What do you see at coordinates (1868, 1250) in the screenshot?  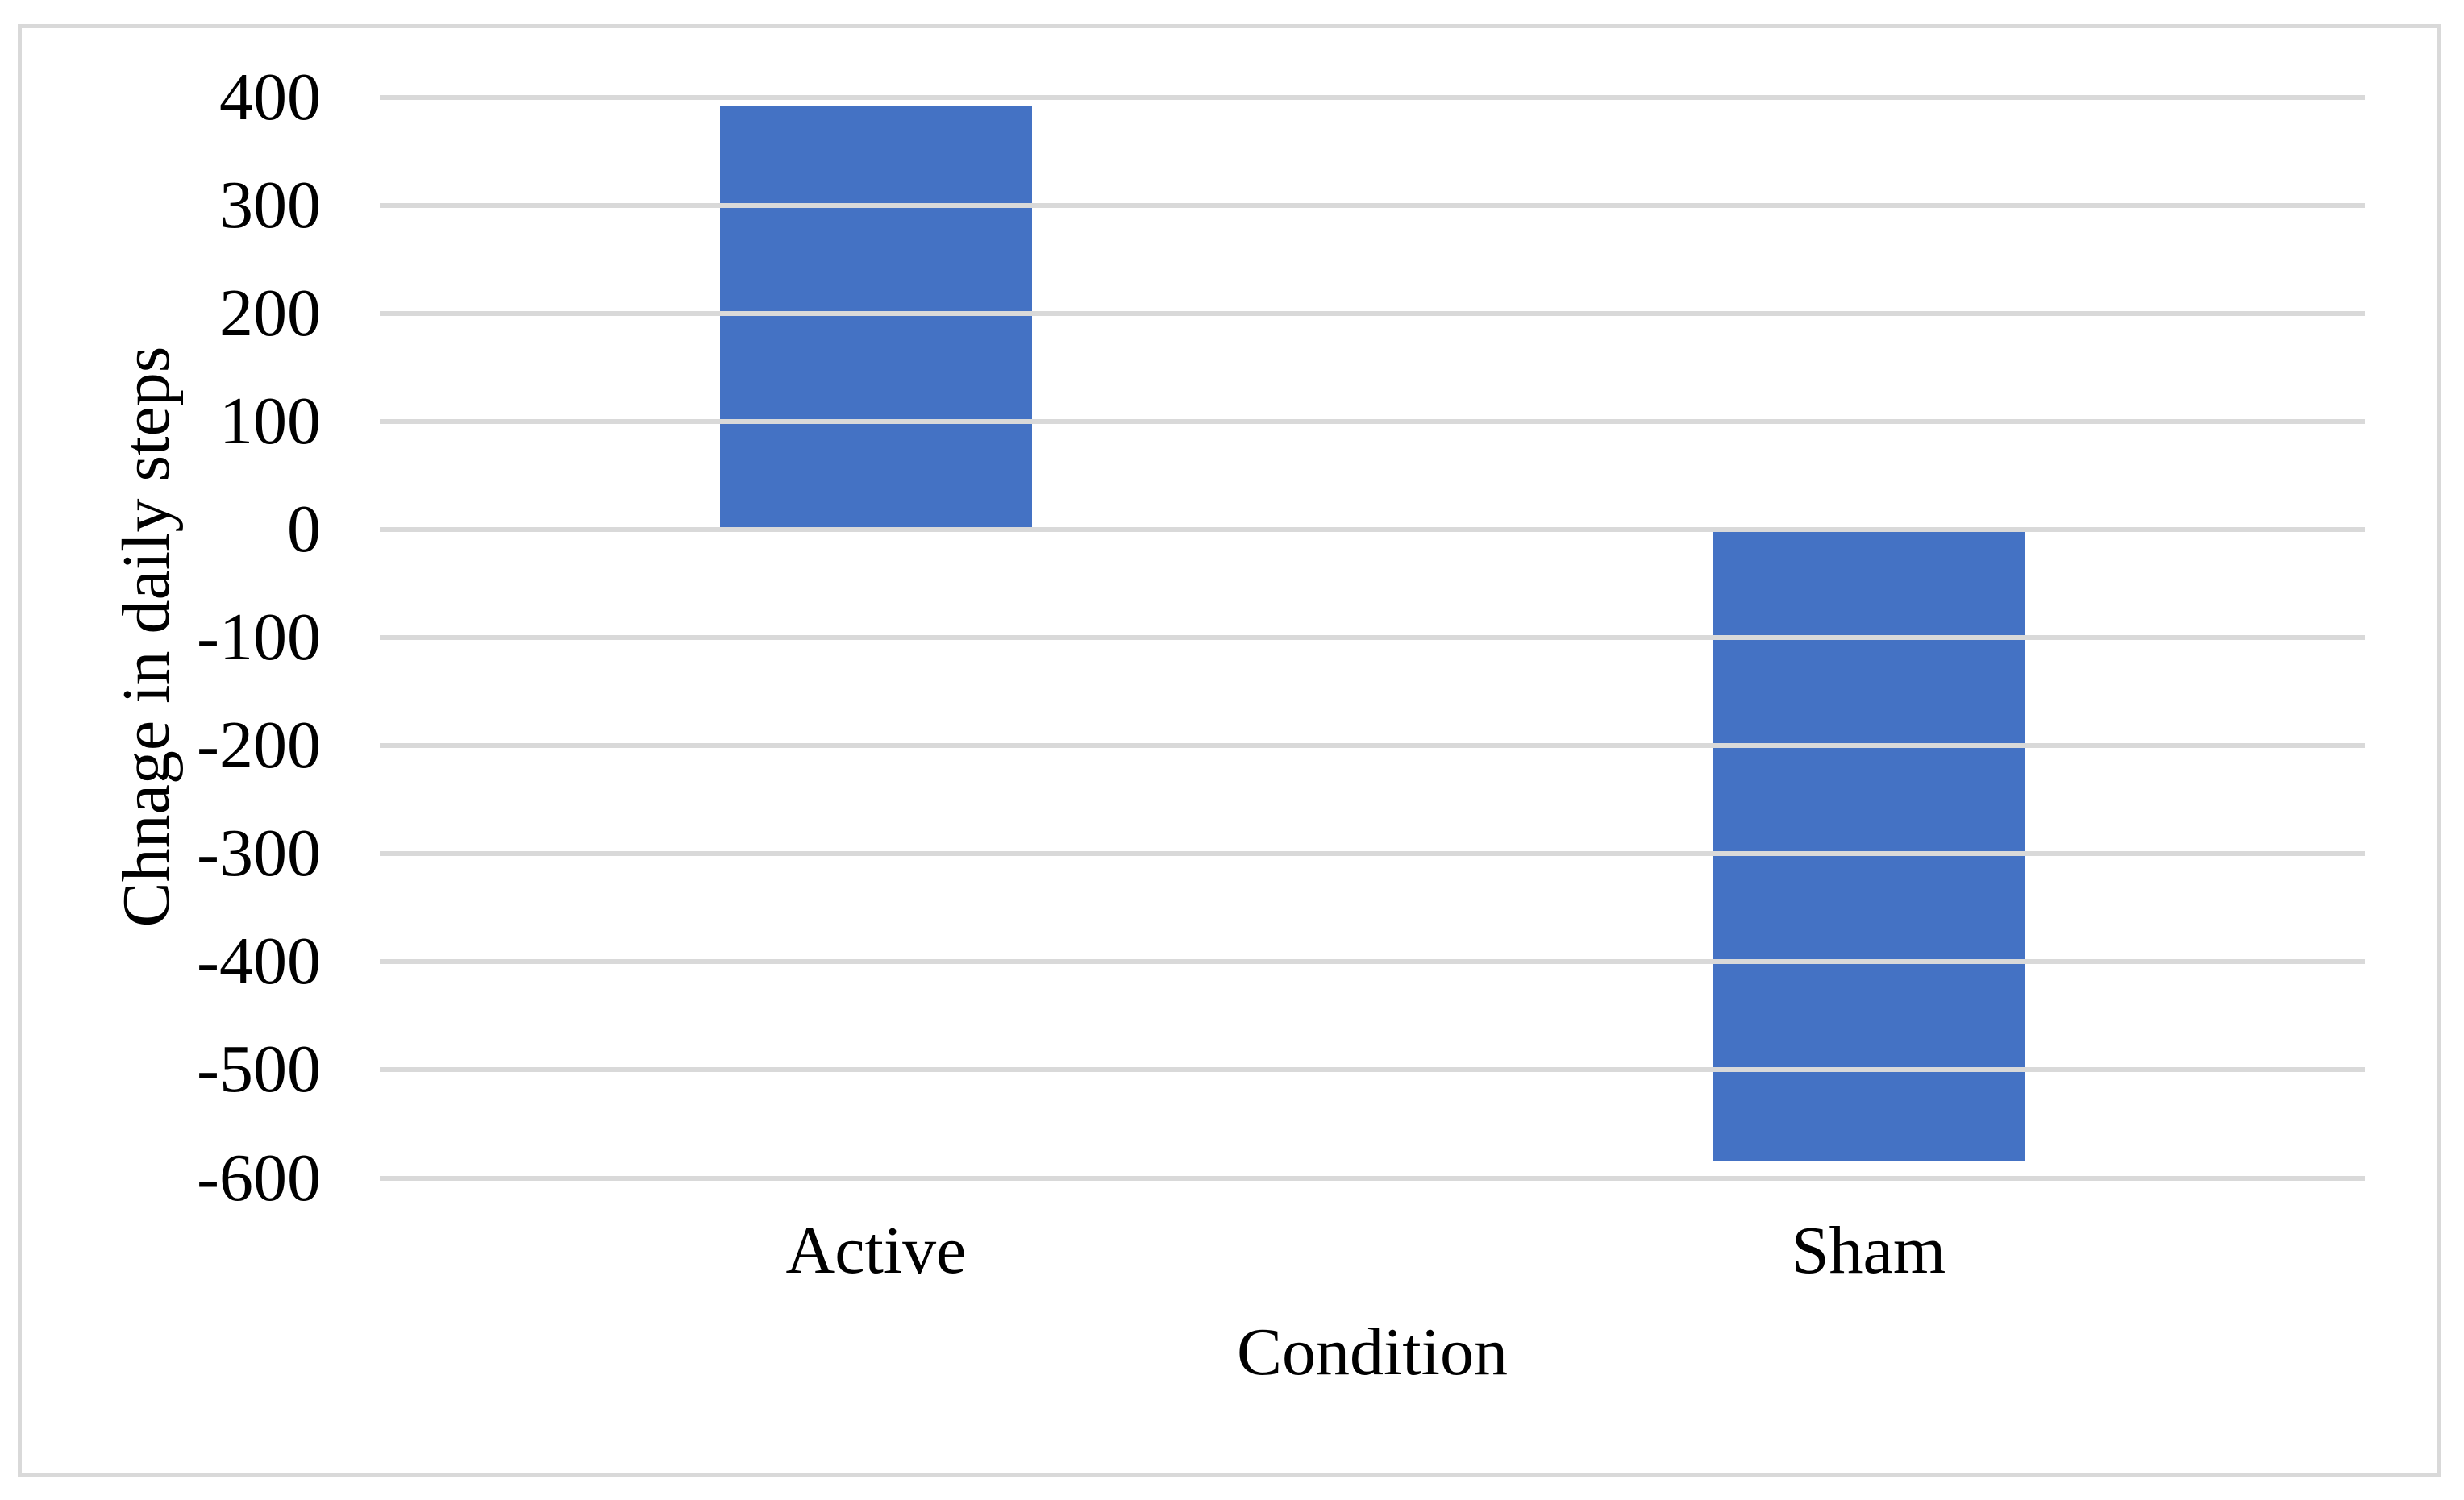 I see `category-label-sham: Sham` at bounding box center [1868, 1250].